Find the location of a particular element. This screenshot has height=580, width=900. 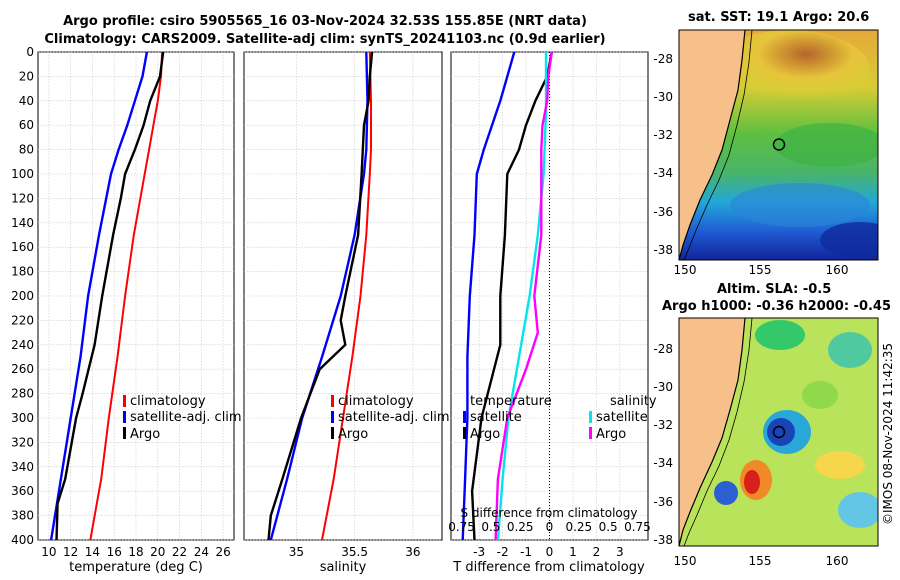

legend-swatch-s-satellite is located at coordinates (590, 417).